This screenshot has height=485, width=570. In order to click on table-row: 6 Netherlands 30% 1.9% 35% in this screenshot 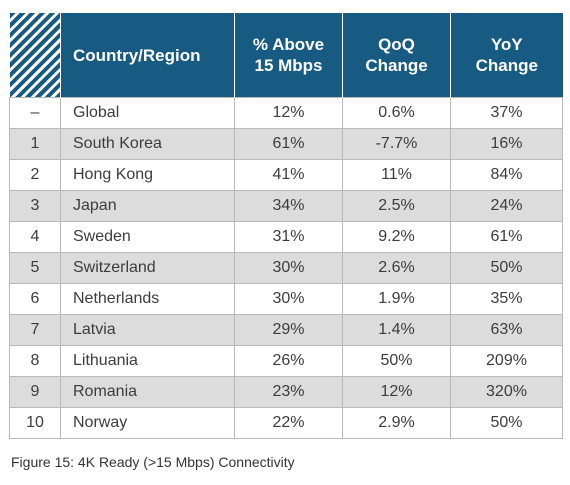, I will do `click(286, 299)`.